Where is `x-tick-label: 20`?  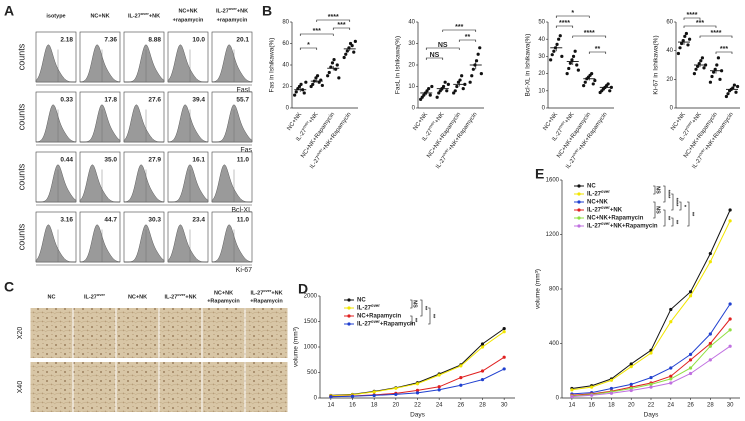 x-tick-label: 20 is located at coordinates (631, 406).